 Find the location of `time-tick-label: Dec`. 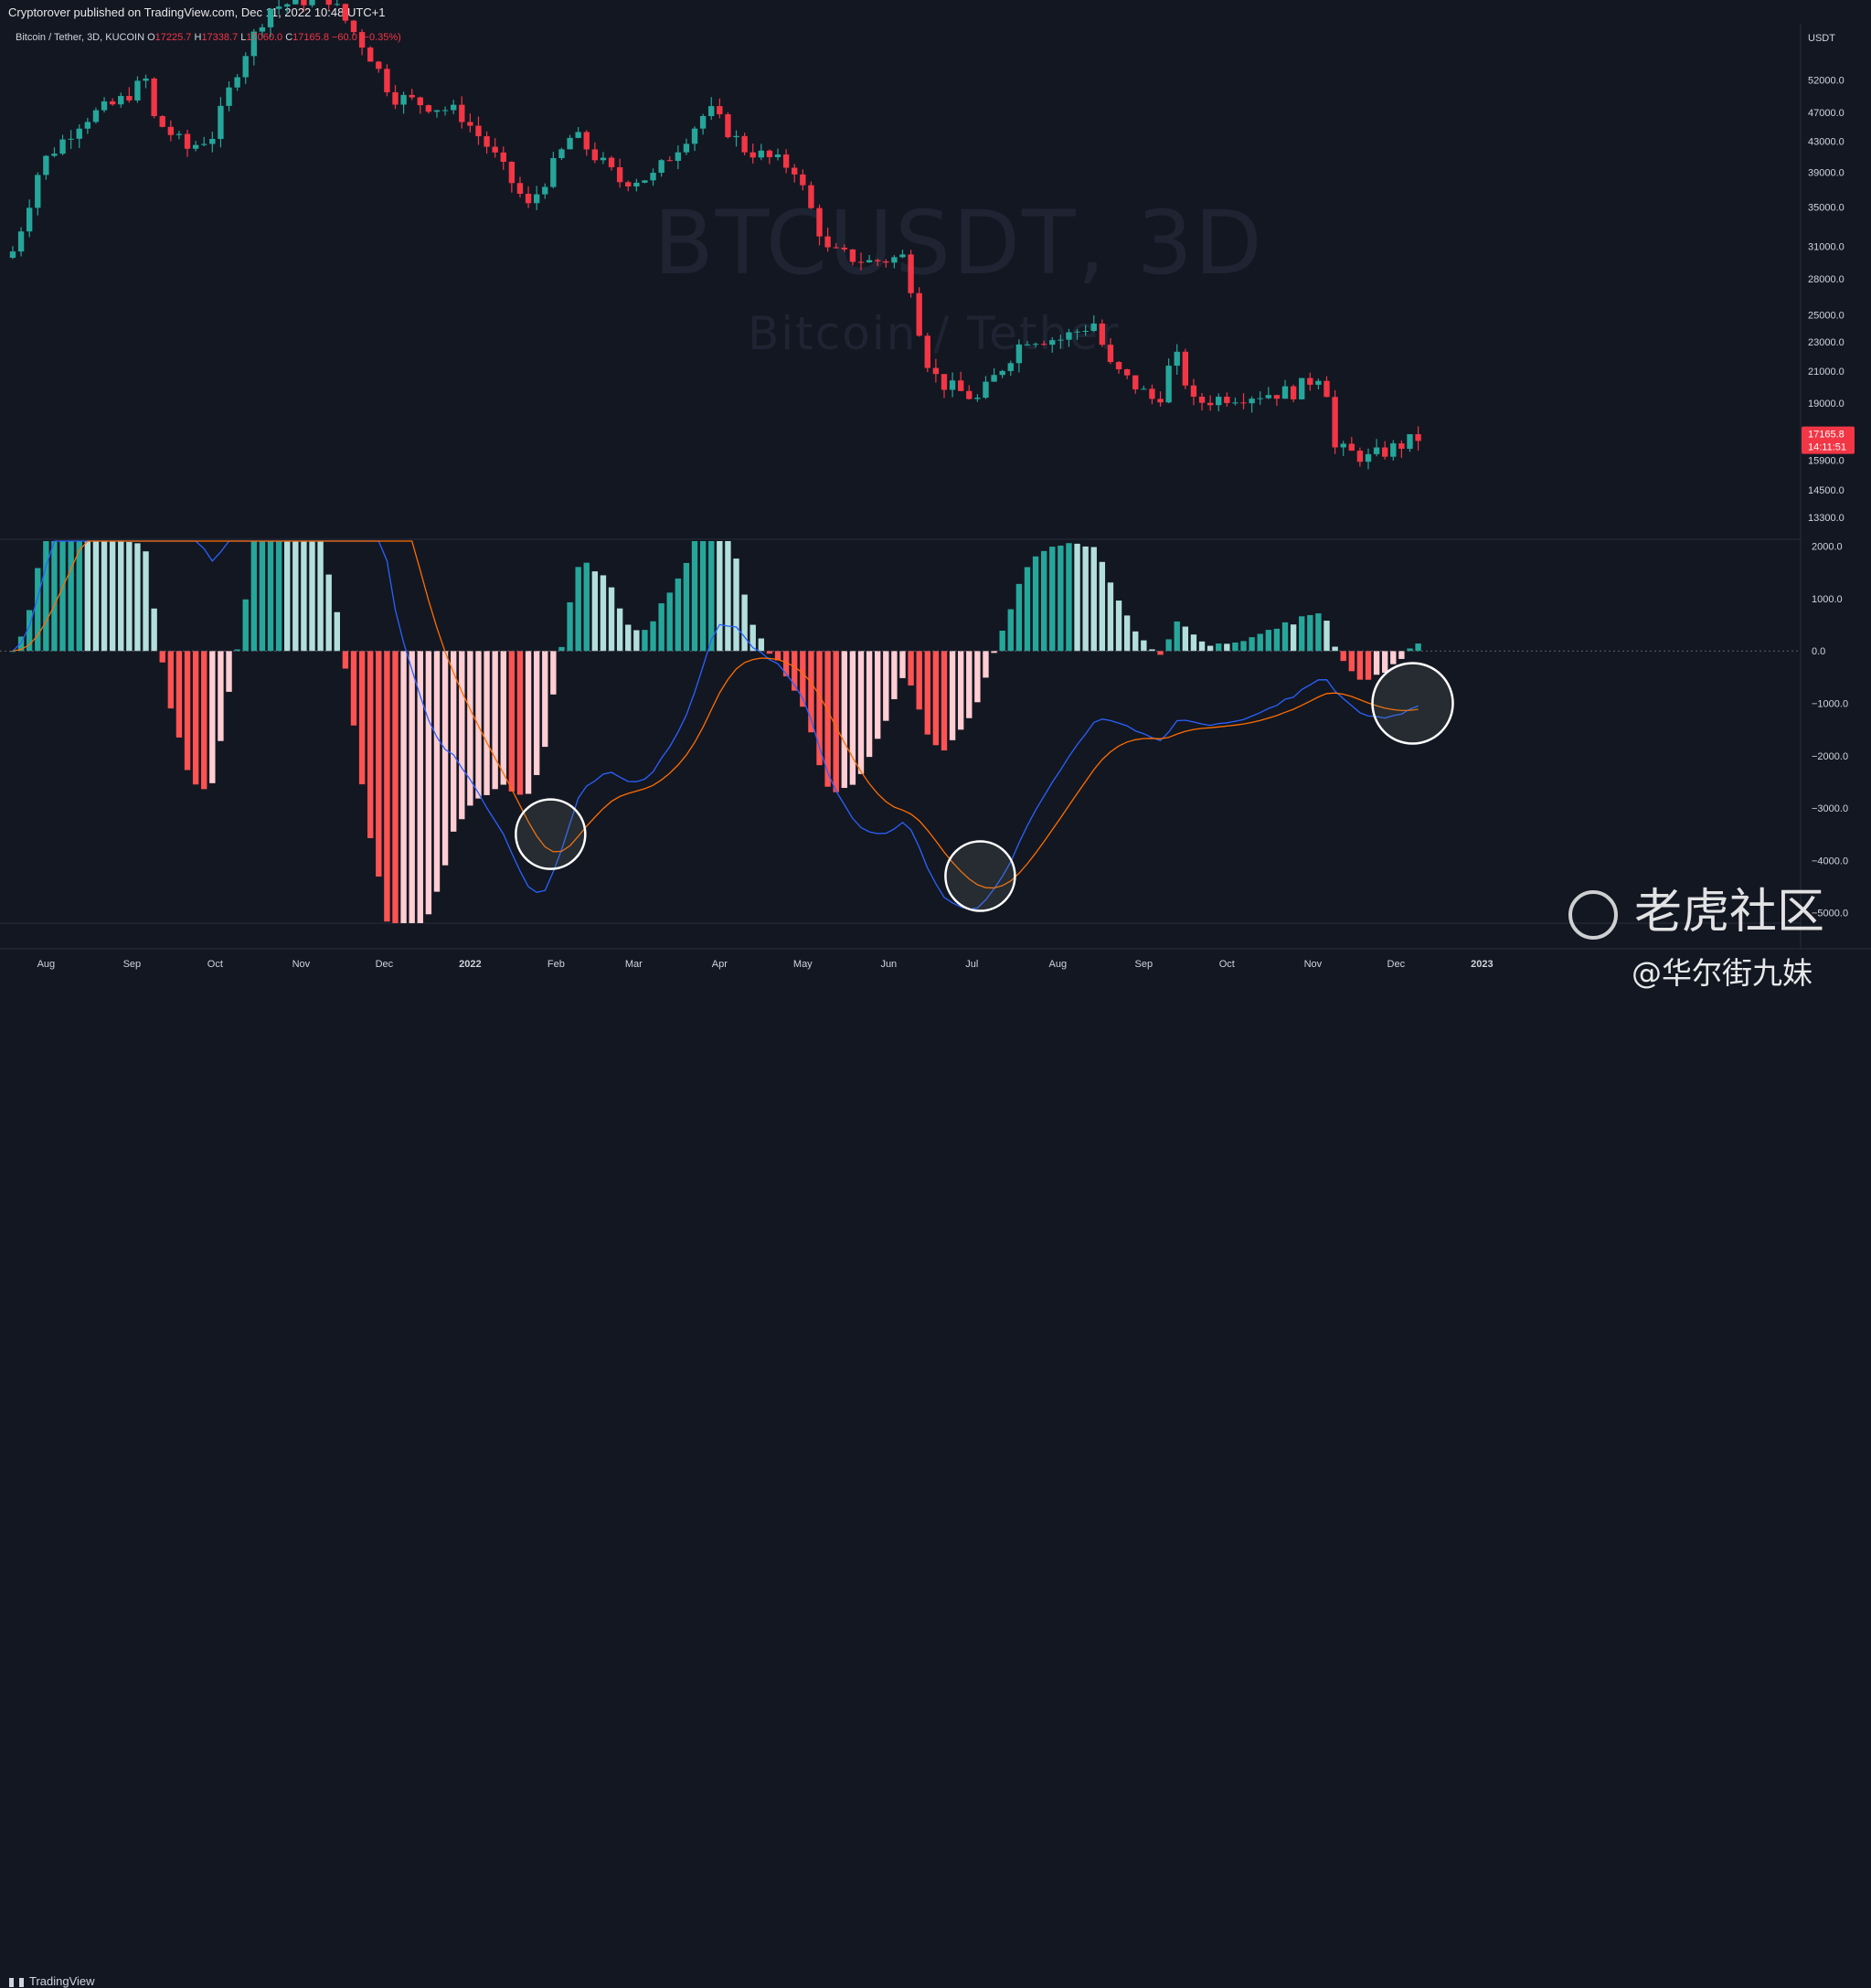

time-tick-label: Dec is located at coordinates (385, 964).